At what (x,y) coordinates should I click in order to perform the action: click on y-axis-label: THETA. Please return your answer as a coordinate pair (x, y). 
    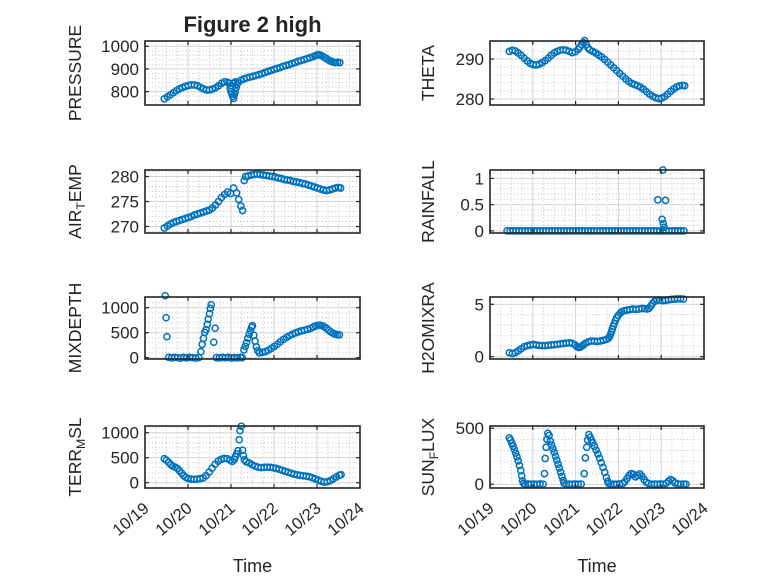
    Looking at the image, I should click on (428, 73).